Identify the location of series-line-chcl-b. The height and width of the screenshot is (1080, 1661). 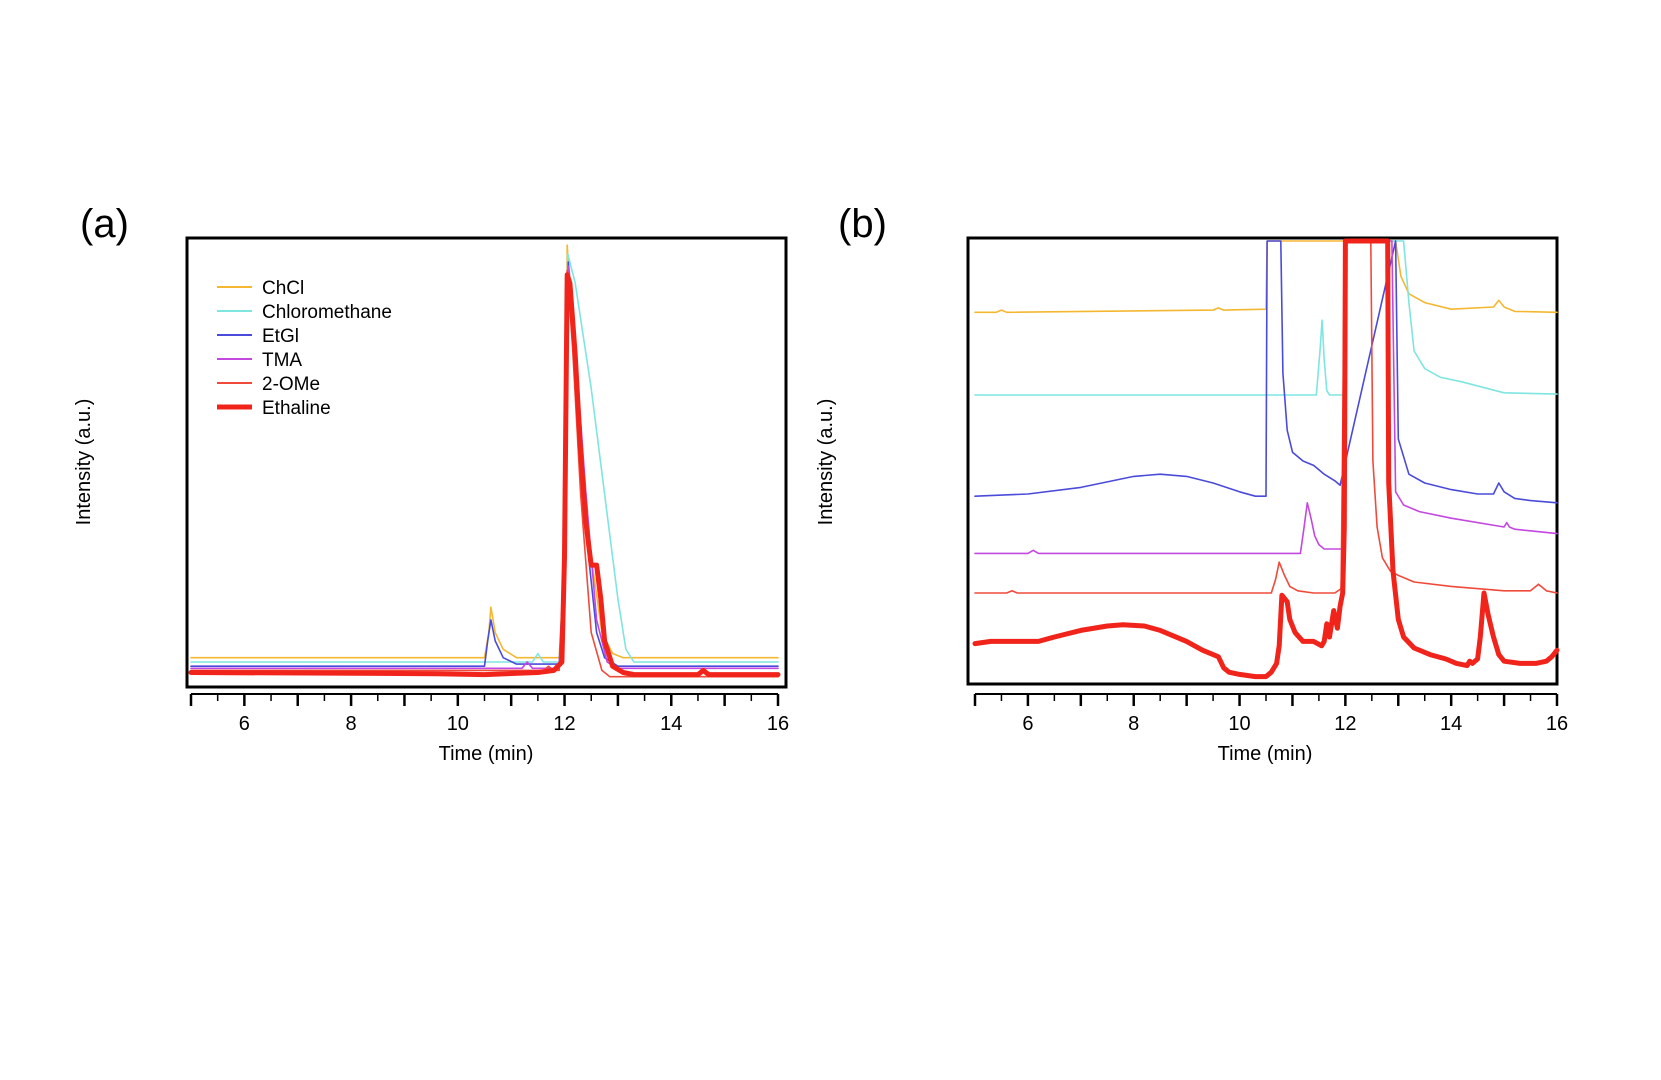
(1266, 277).